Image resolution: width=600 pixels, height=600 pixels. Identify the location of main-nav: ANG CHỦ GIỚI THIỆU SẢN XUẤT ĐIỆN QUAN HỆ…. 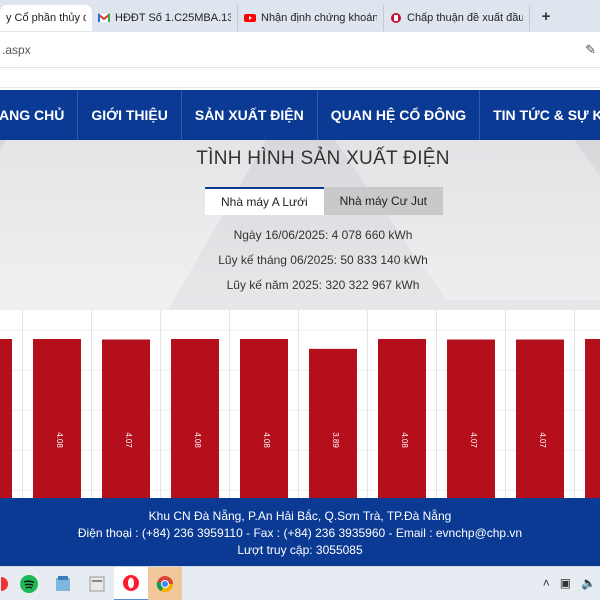
(300, 115).